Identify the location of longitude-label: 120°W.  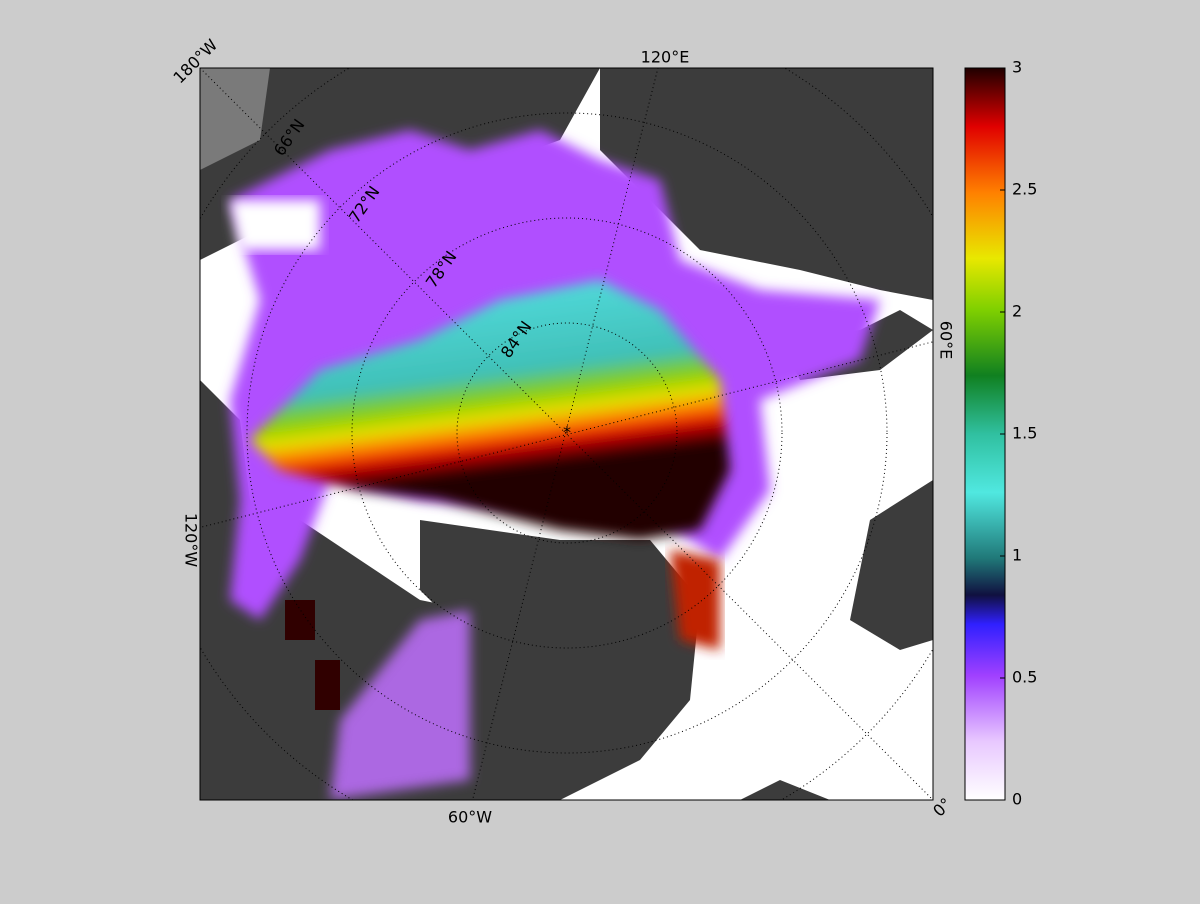
(191, 540).